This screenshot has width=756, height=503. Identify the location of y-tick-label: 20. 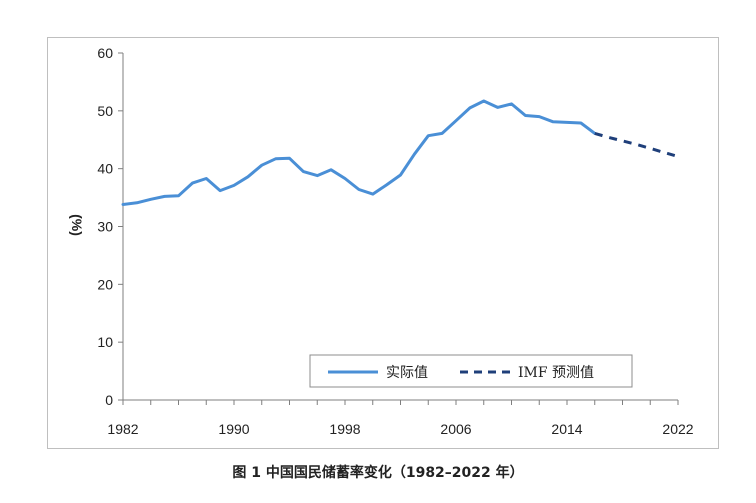
(105, 284).